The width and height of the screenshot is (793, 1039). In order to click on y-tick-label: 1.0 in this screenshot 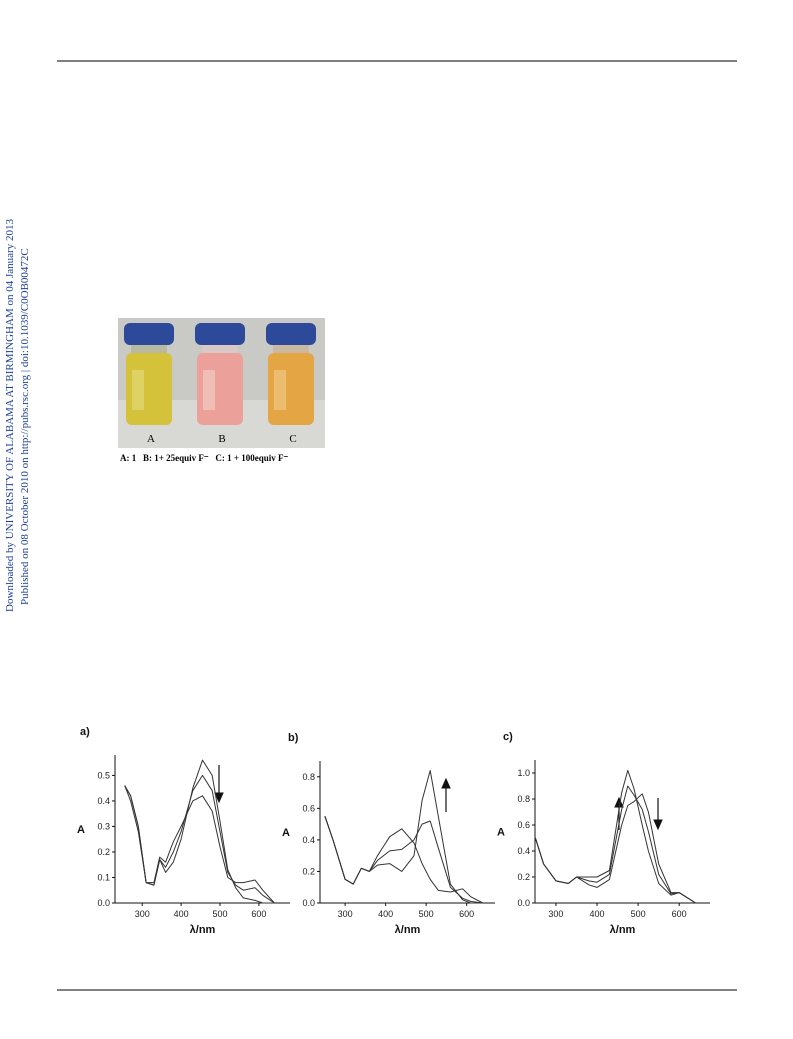, I will do `click(523, 773)`.